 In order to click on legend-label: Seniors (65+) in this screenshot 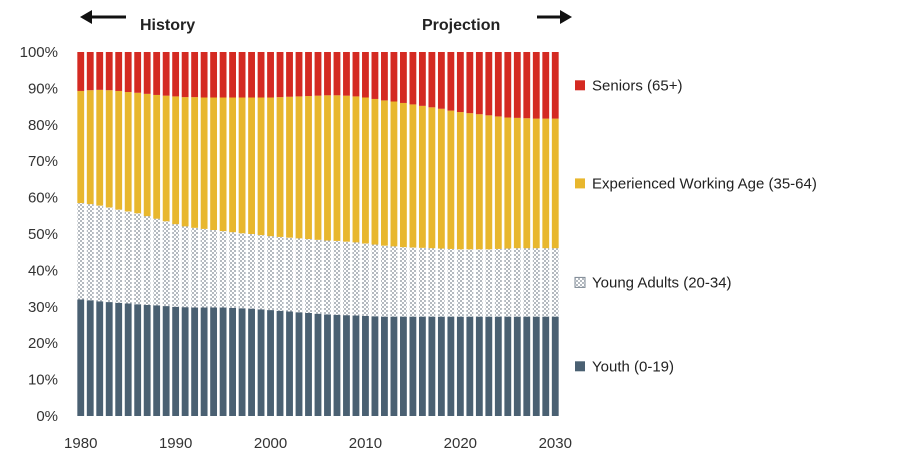, I will do `click(637, 85)`.